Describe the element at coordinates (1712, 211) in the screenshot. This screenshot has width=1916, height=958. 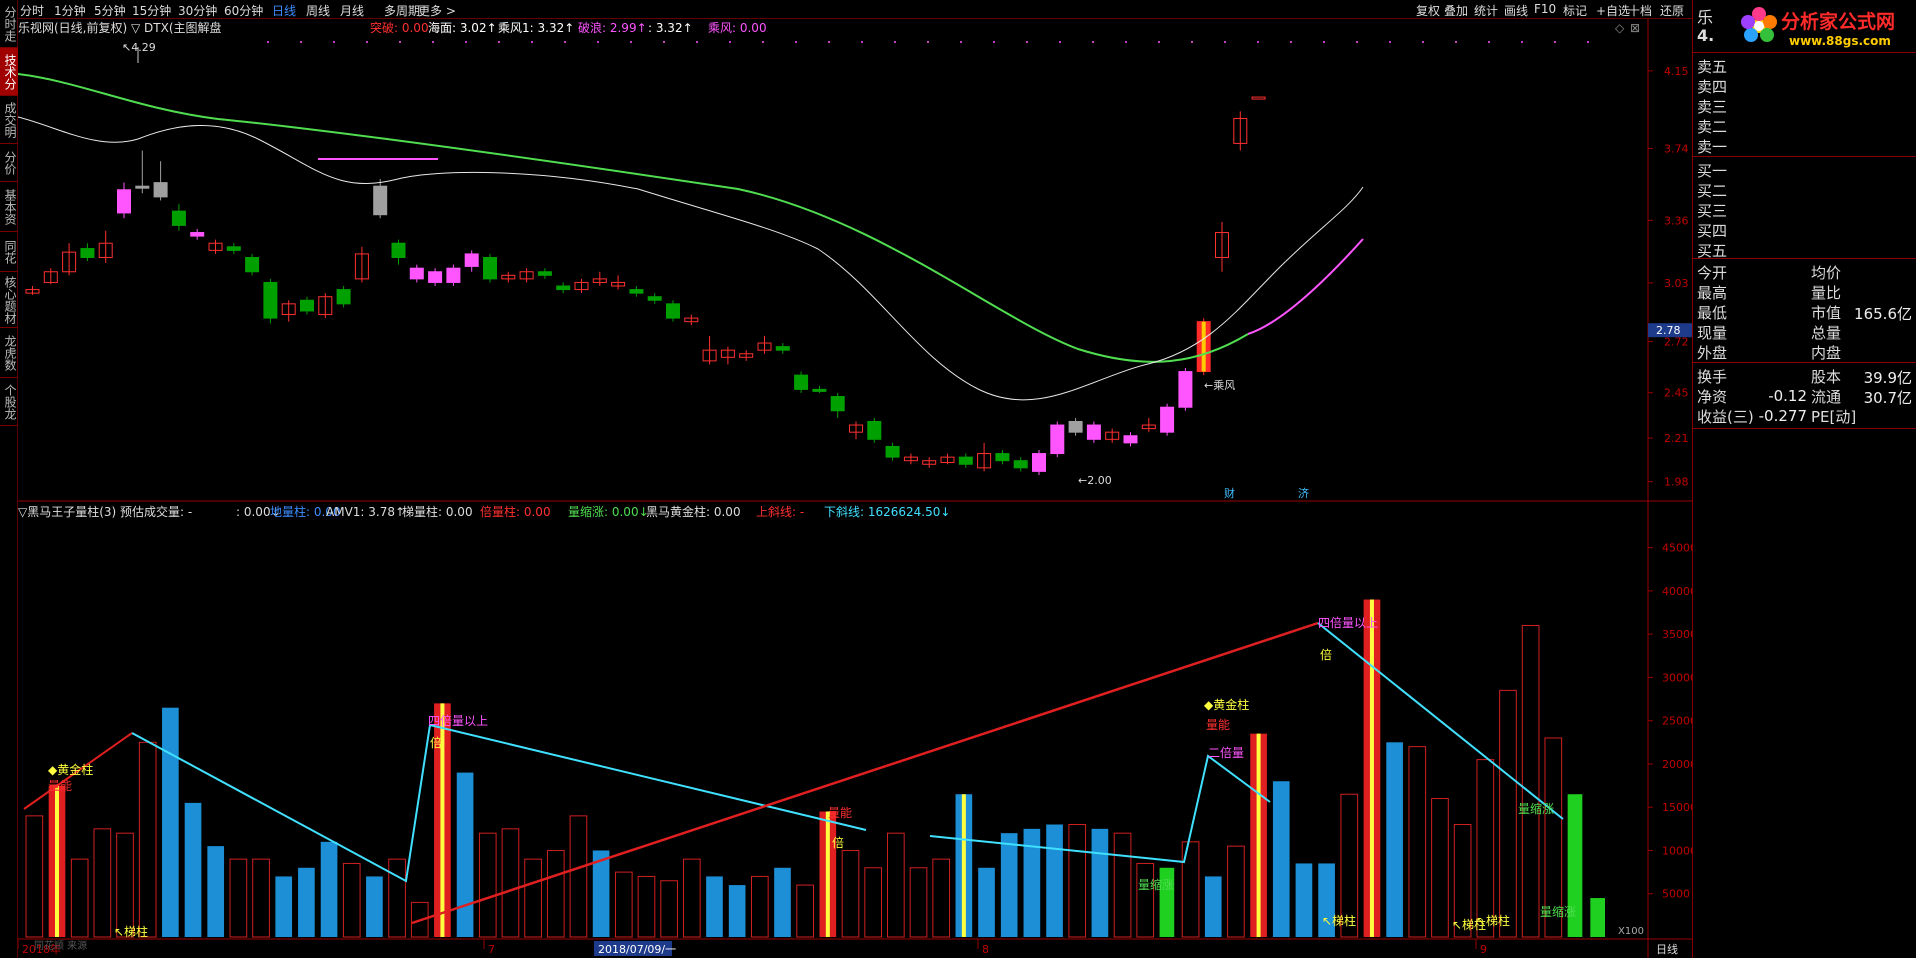
I see `orderbook-row-8: 买三` at that location.